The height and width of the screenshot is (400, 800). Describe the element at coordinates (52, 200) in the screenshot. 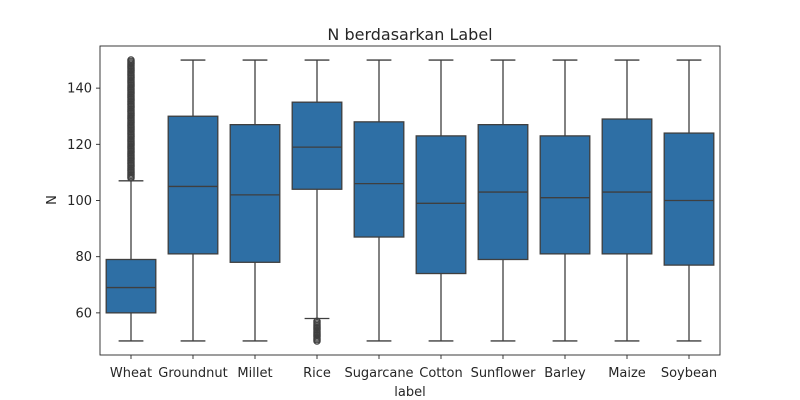

I see `y-axis-label: N` at that location.